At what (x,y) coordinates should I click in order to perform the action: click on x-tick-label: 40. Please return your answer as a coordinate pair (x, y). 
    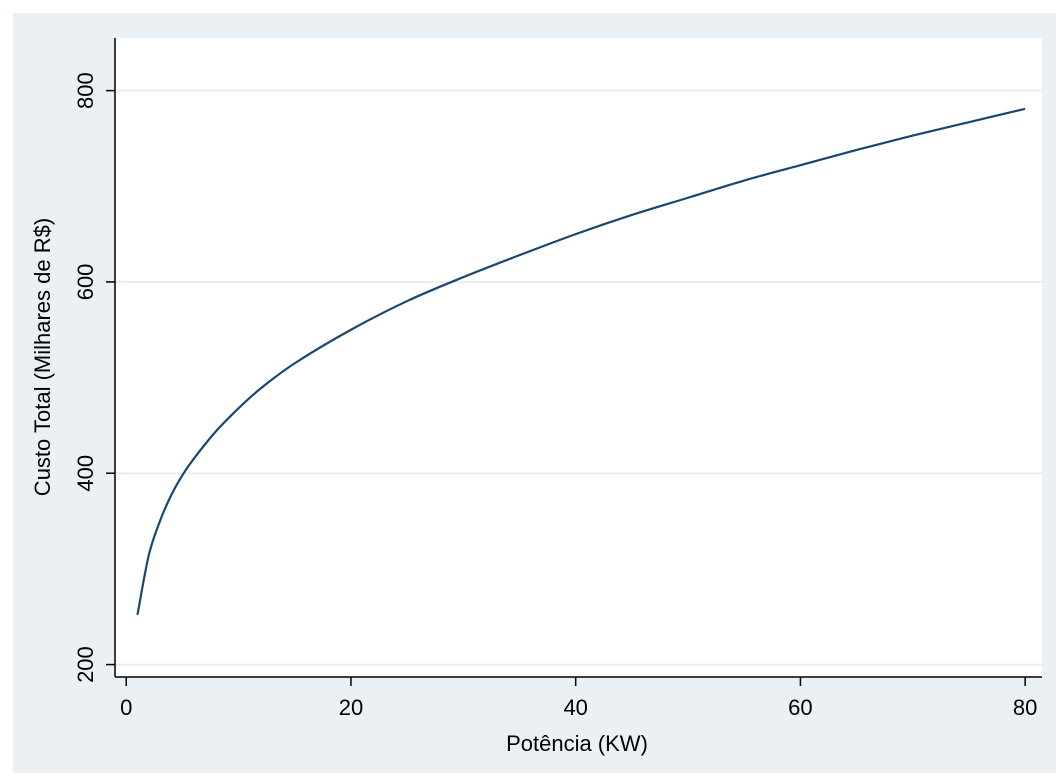
    Looking at the image, I should click on (575, 707).